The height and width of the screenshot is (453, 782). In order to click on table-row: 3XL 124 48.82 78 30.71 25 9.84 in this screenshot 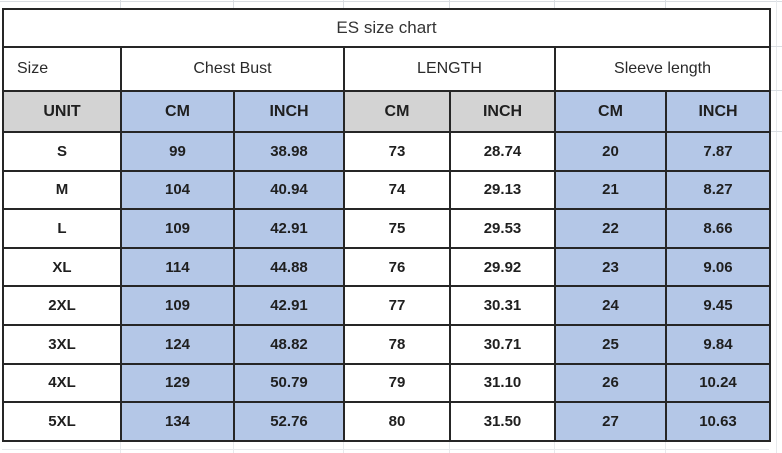, I will do `click(386, 344)`.